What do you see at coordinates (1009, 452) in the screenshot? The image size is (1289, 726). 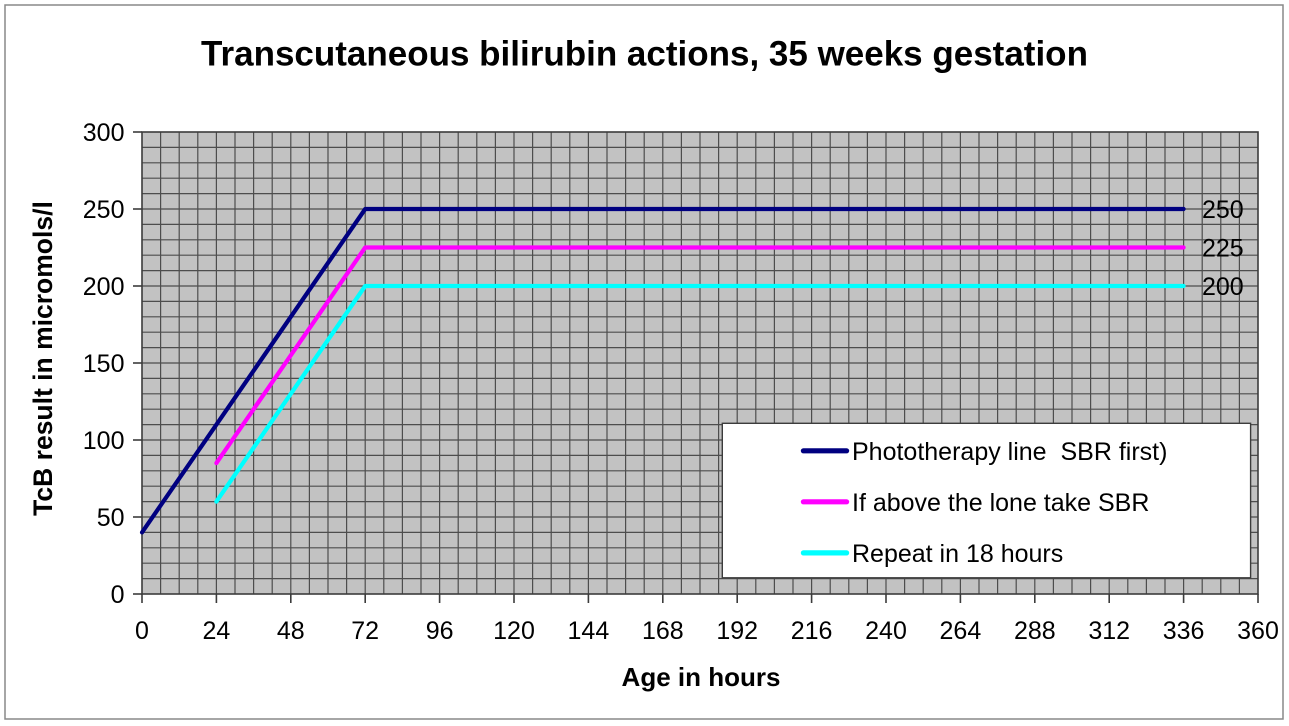 I see `svg-text: Phototherapy line SBR first)` at bounding box center [1009, 452].